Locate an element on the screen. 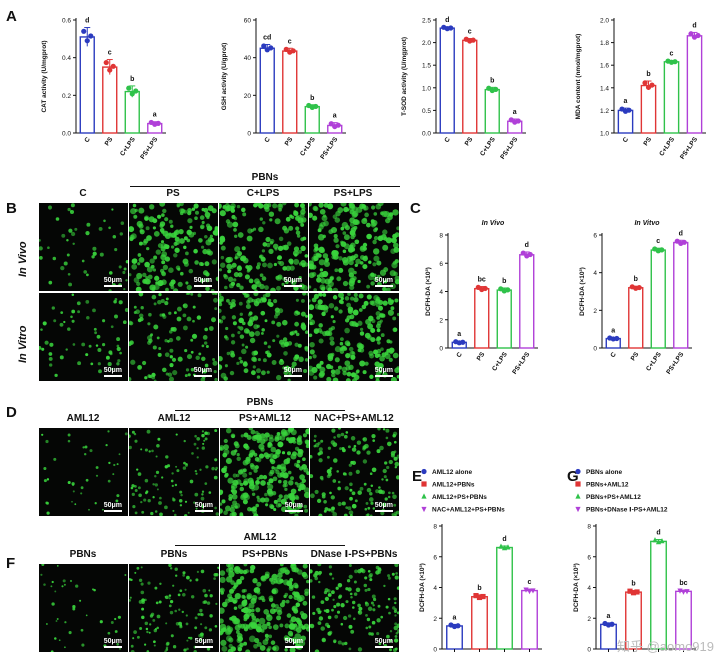 The image size is (728, 663). d-col-ps-aml12: PS+AML12 is located at coordinates (265, 418).